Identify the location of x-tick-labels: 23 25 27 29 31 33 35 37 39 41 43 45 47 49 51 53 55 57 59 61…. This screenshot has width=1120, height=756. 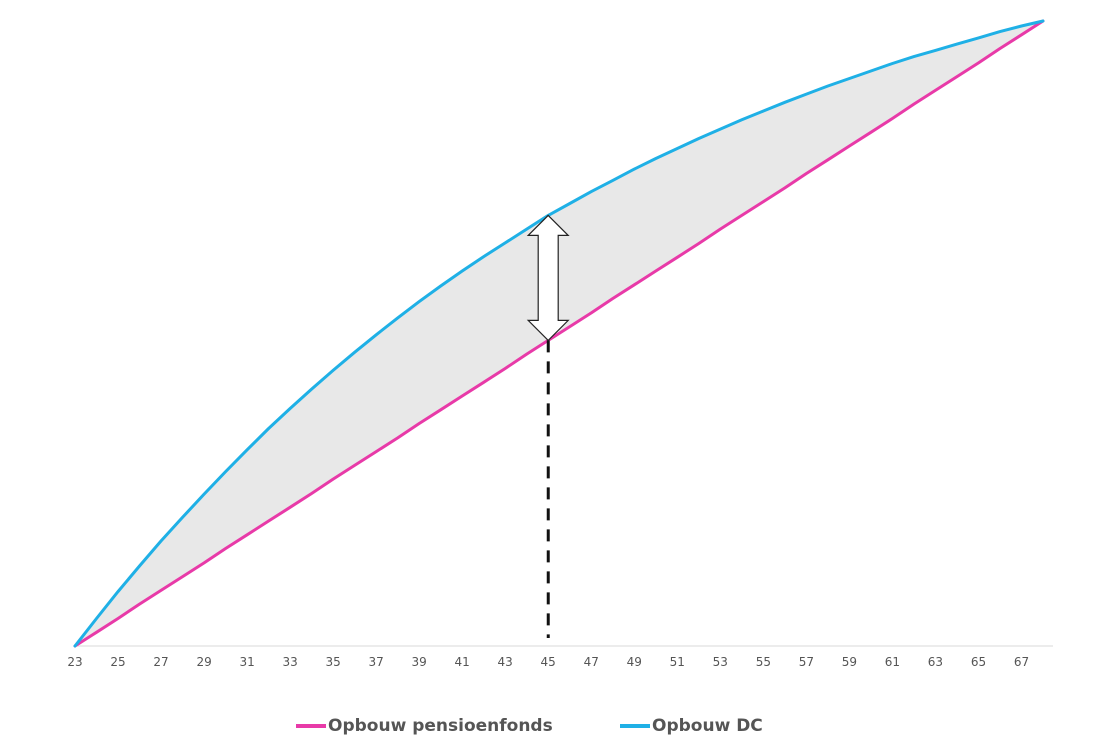
(548, 662).